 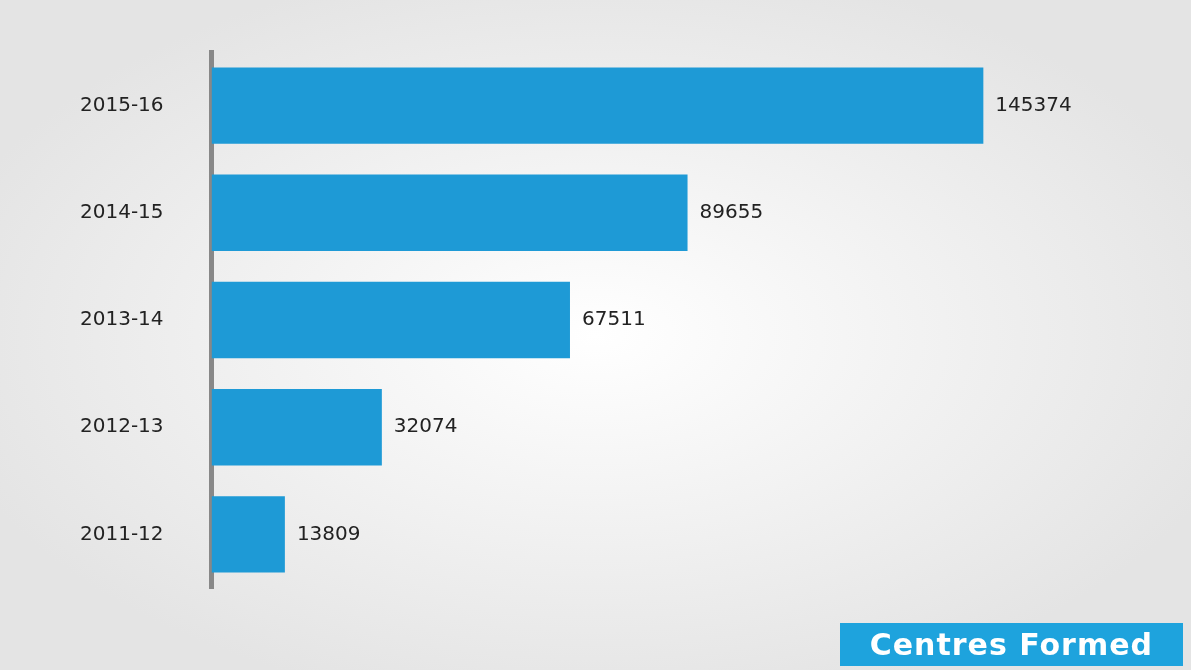 What do you see at coordinates (121, 532) in the screenshot?
I see `y-tick-label: 2011-12` at bounding box center [121, 532].